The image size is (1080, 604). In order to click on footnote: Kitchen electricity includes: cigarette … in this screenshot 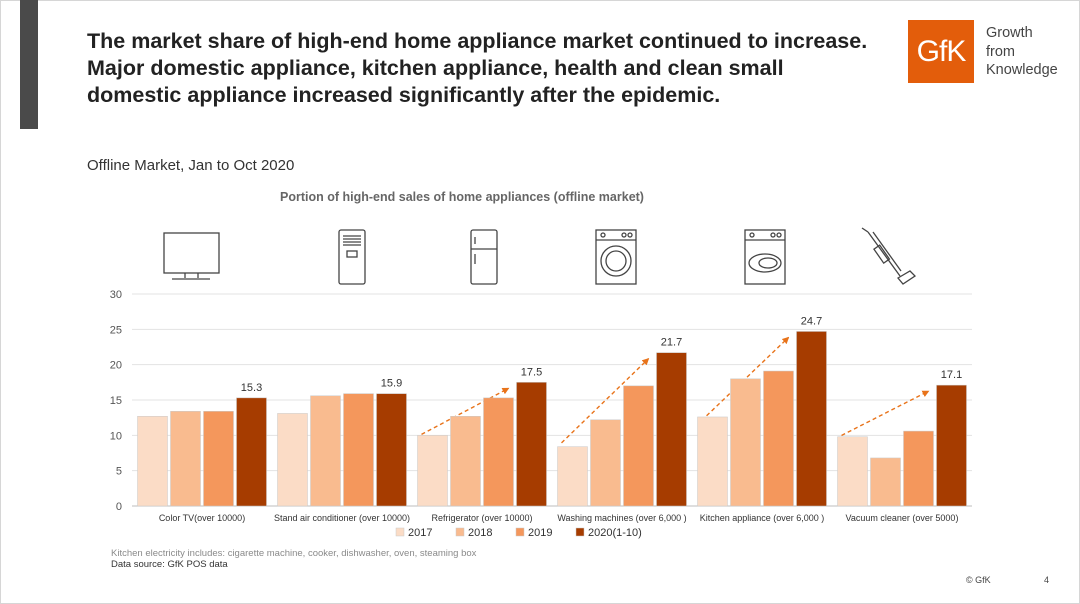, I will do `click(294, 553)`.